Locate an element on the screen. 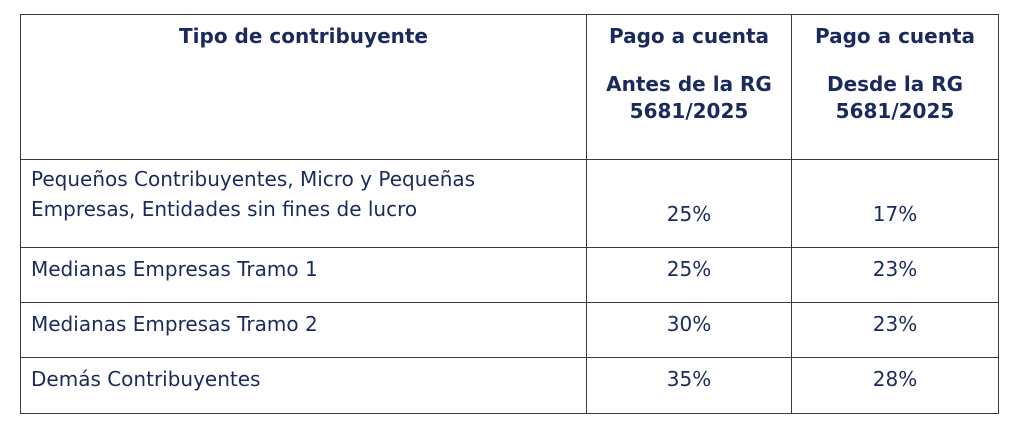 The image size is (1024, 433). table-row: Demás Contribuyentes 35% 28% is located at coordinates (509, 385).